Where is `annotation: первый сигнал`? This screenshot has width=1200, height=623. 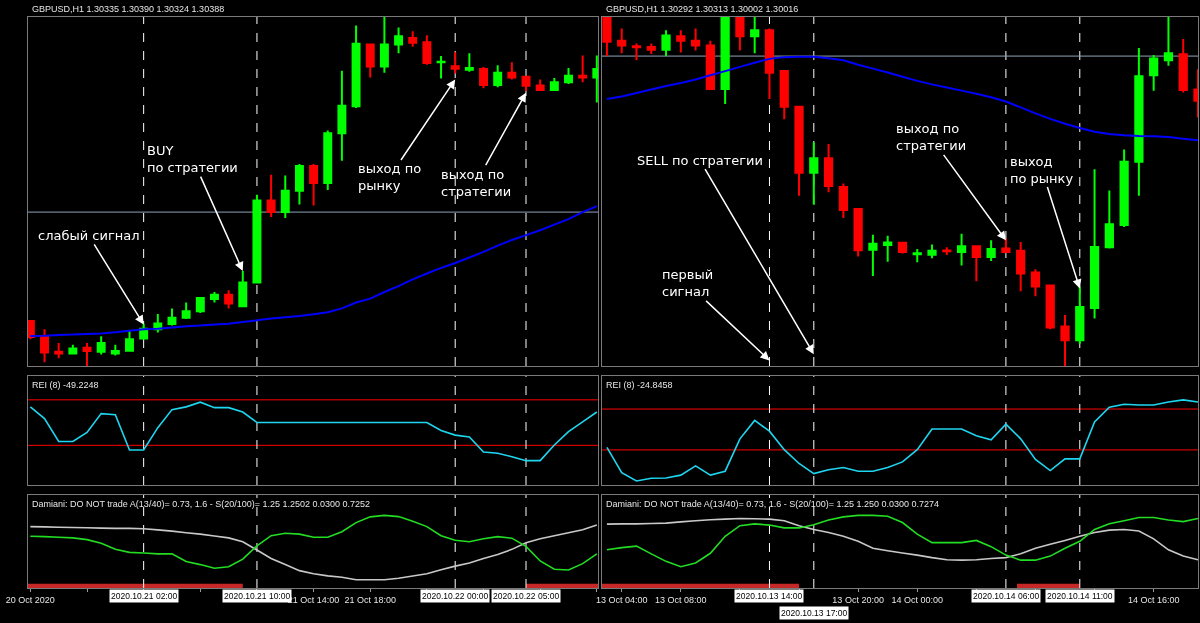 annotation: первый сигнал is located at coordinates (688, 283).